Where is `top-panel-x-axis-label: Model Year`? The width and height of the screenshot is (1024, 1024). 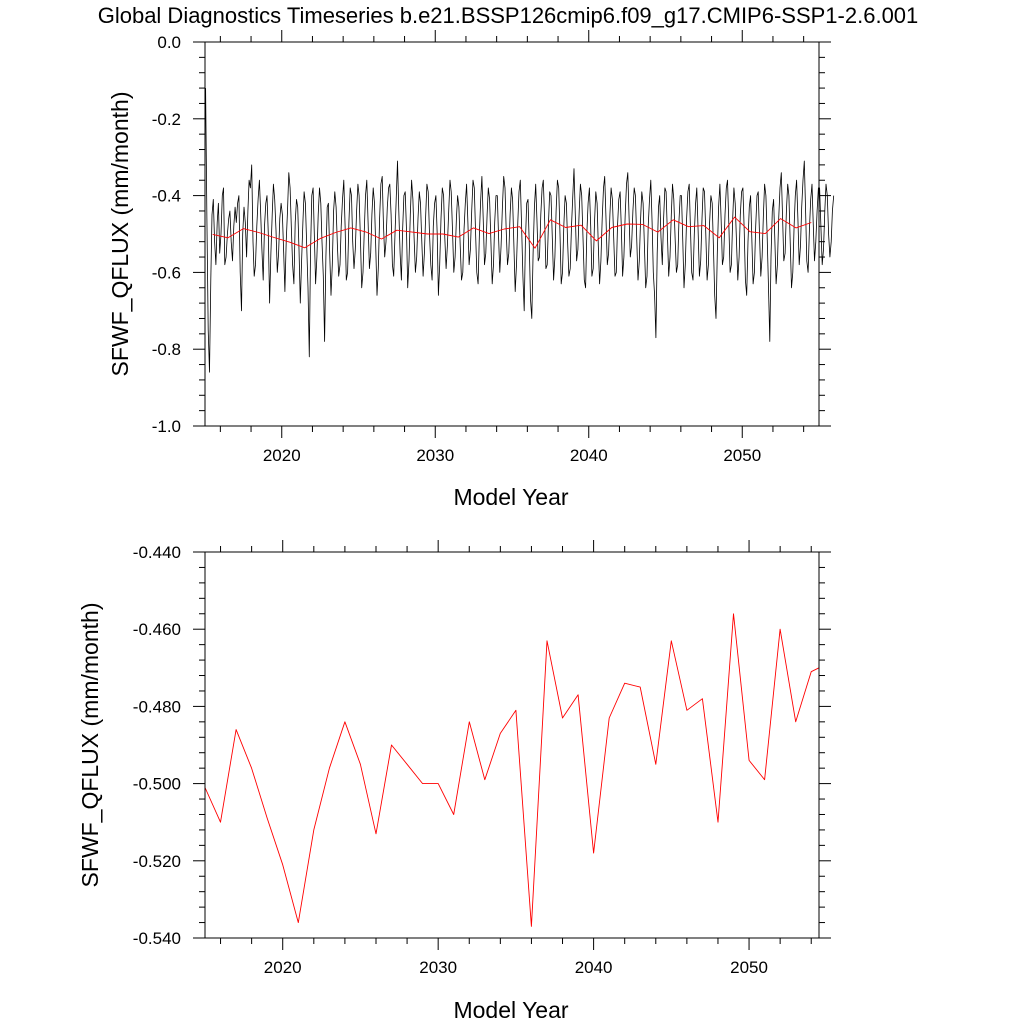
top-panel-x-axis-label: Model Year is located at coordinates (510, 497).